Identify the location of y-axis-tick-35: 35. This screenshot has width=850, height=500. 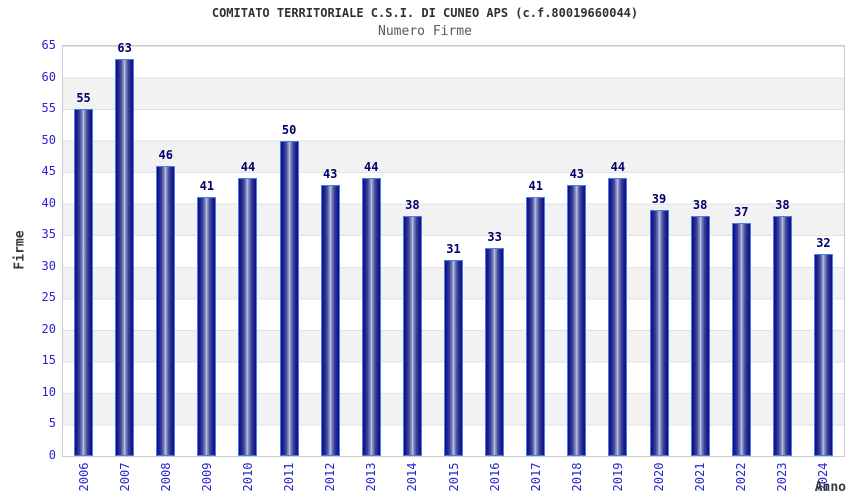
(48, 234).